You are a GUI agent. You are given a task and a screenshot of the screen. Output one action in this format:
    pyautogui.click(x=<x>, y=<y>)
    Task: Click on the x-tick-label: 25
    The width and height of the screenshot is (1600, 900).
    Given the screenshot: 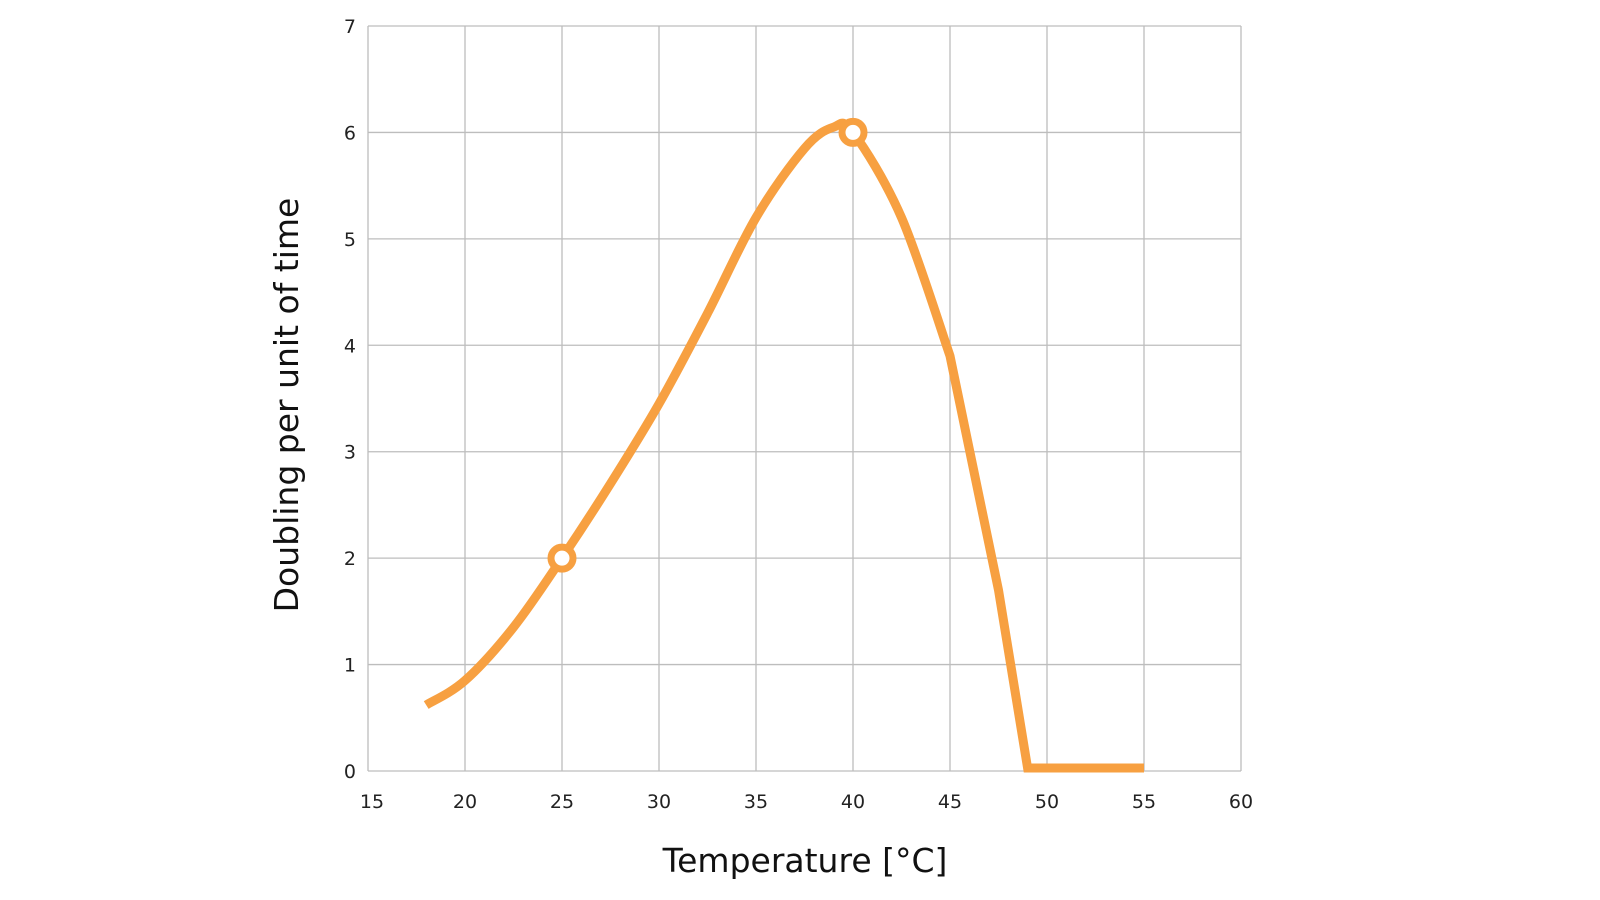 What is the action you would take?
    pyautogui.click(x=562, y=802)
    